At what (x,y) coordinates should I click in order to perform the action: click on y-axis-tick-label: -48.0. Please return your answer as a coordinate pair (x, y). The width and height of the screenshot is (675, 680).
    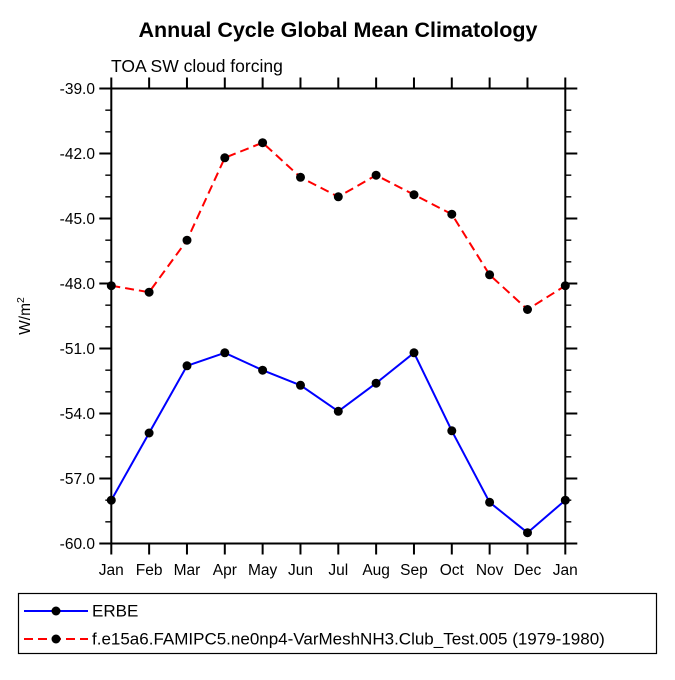
    Looking at the image, I should click on (78, 284).